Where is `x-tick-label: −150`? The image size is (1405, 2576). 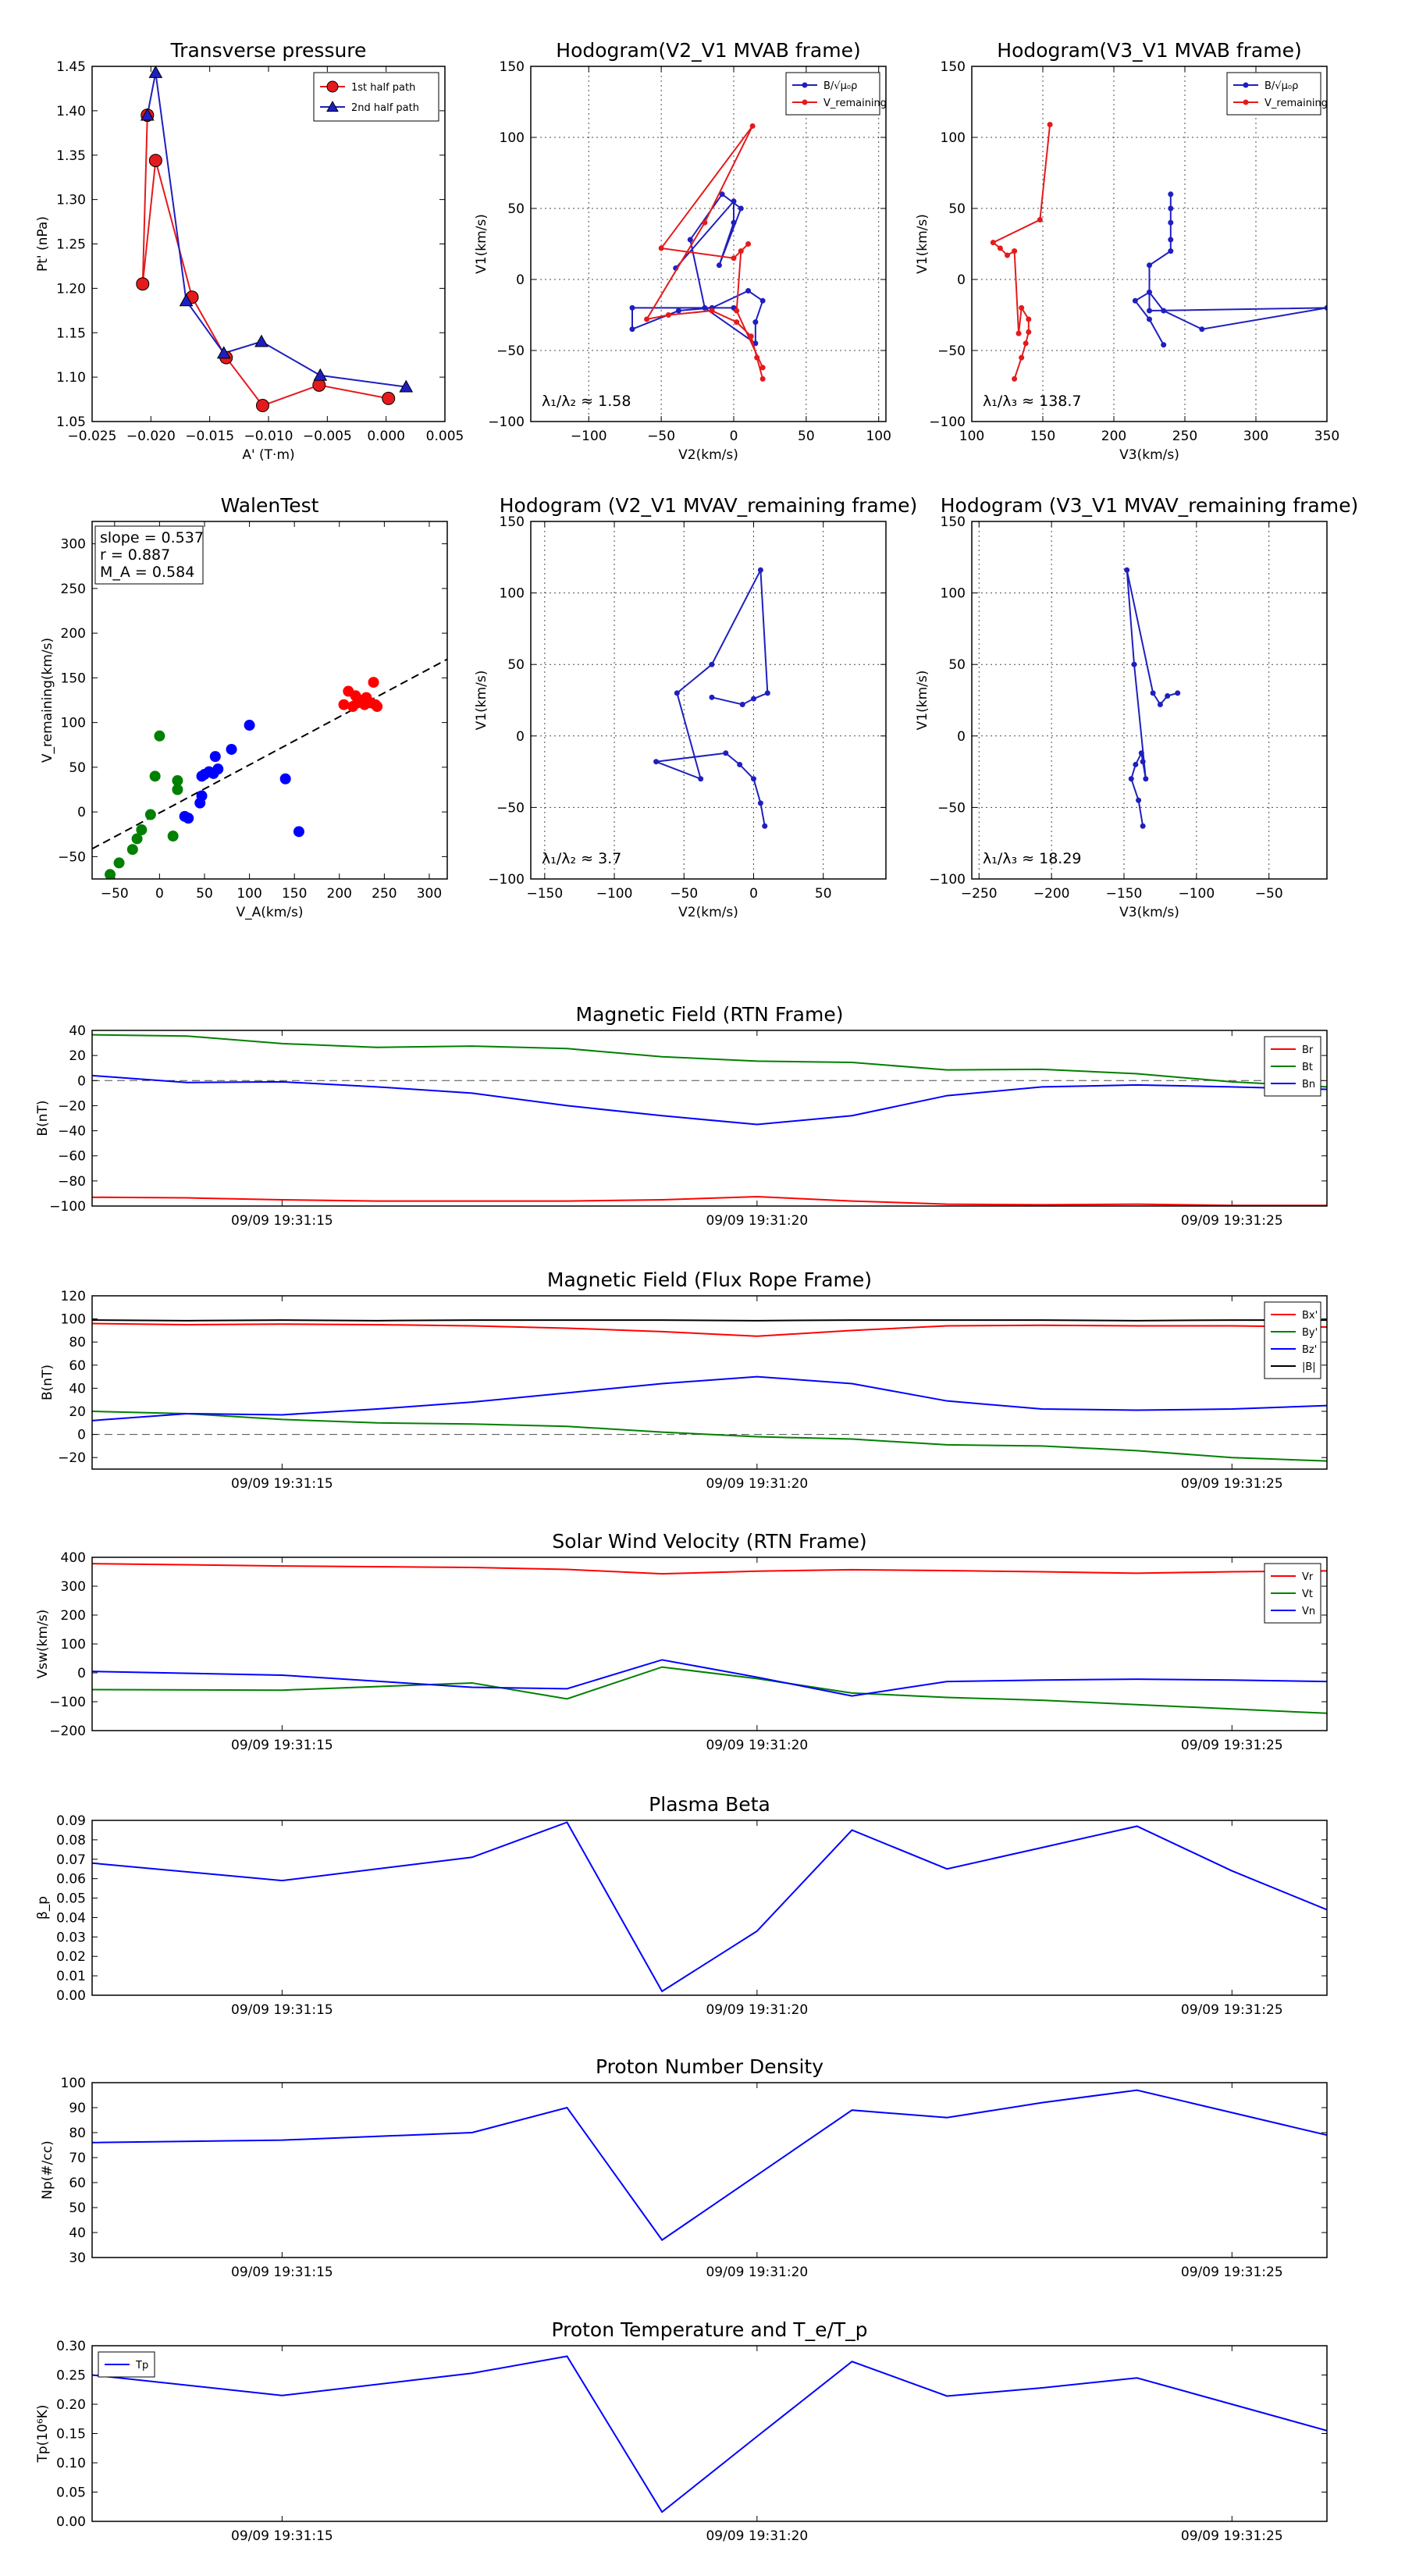
x-tick-label: −150 is located at coordinates (1124, 894).